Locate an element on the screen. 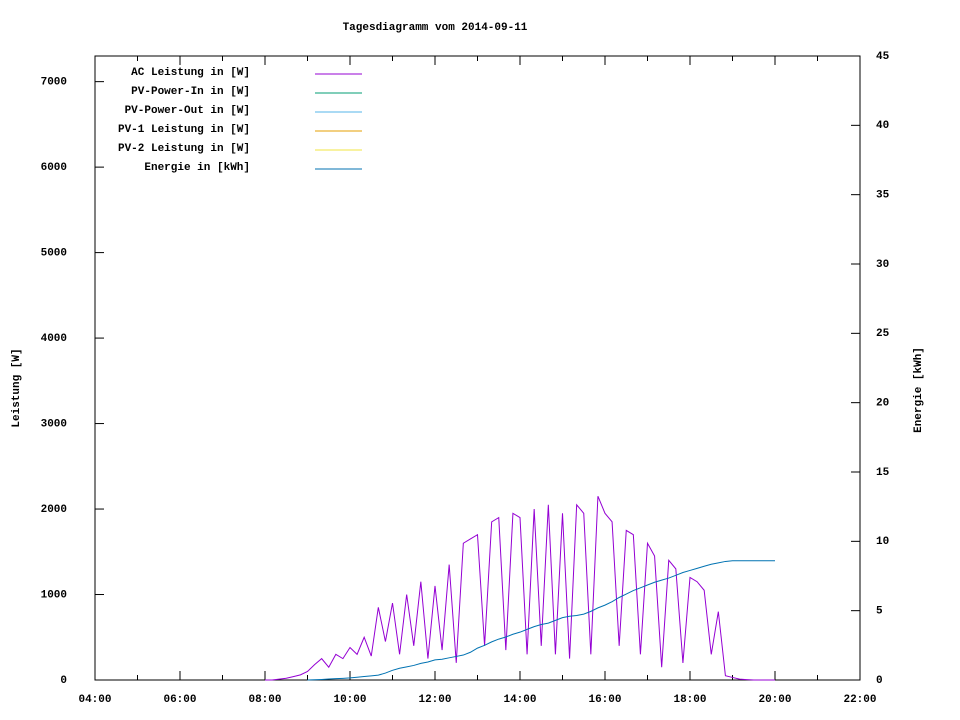 The image size is (960, 720). chart-title: Tagesdiagramm vom 2014-09-11 is located at coordinates (435, 28).